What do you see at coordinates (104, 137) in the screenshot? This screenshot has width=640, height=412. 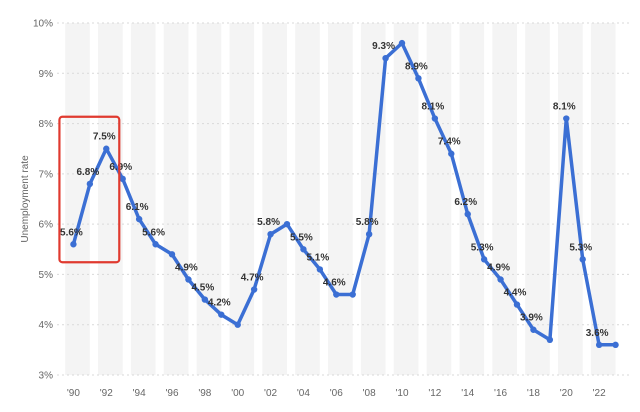 I see `data-label: 7.5%` at bounding box center [104, 137].